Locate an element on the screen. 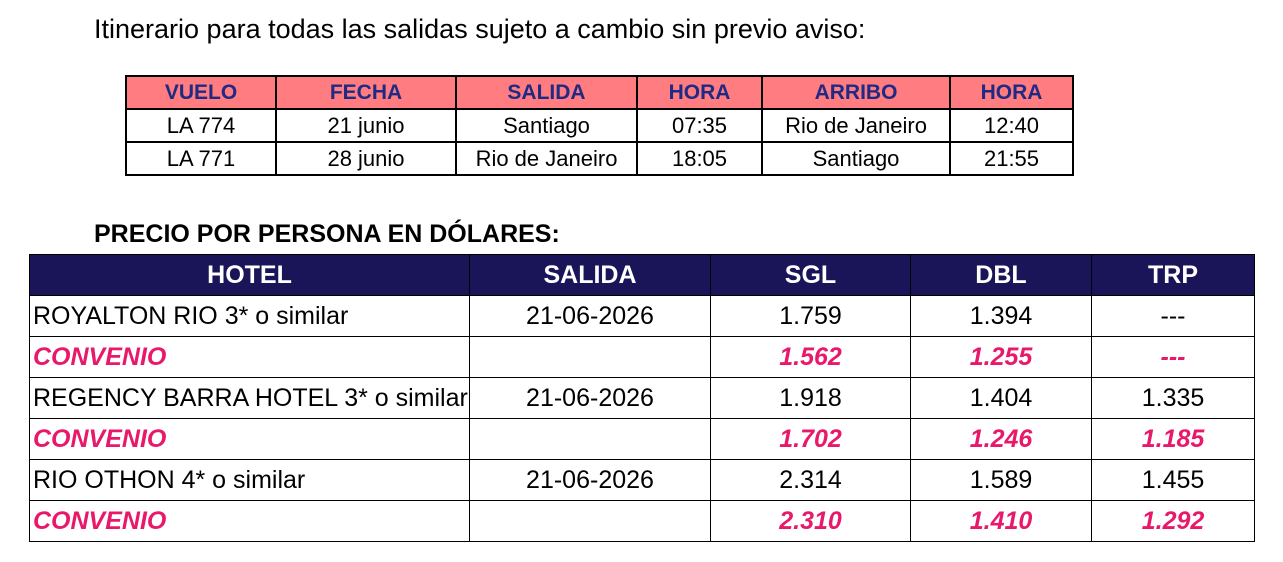 The height and width of the screenshot is (562, 1283). flight-table-header-row: VUELO FECHA SALIDA HORA ARRIBO HORA is located at coordinates (599, 92).